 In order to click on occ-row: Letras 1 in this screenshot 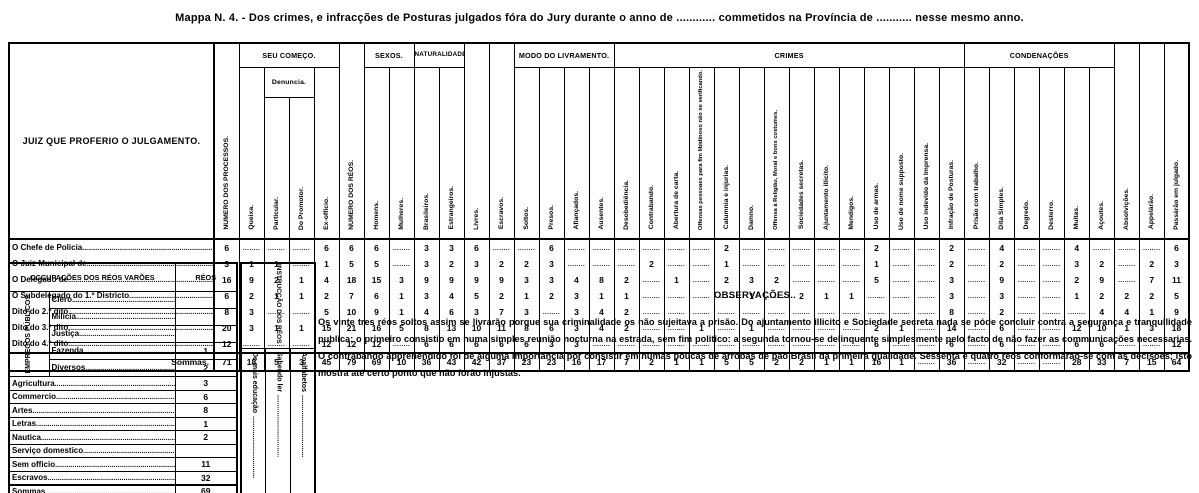, I will do `click(123, 423)`.